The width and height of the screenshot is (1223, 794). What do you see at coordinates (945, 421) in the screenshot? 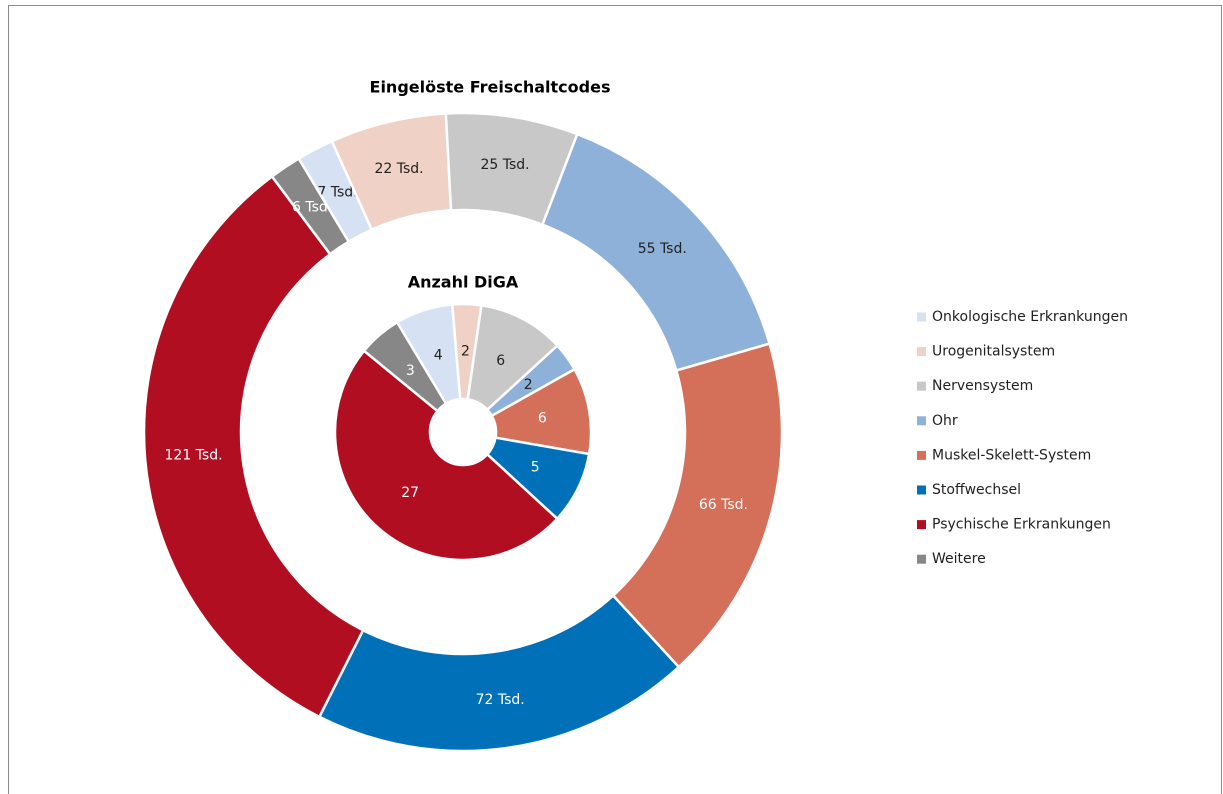
I see `legend-label: Ohr` at bounding box center [945, 421].